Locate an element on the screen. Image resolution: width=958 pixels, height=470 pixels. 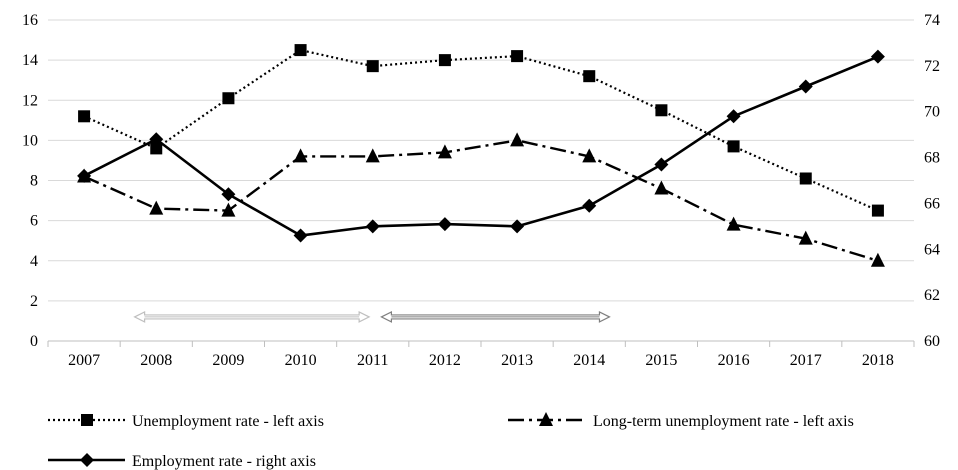
legend-item-employment: Employment rate - right axis is located at coordinates (182, 461).